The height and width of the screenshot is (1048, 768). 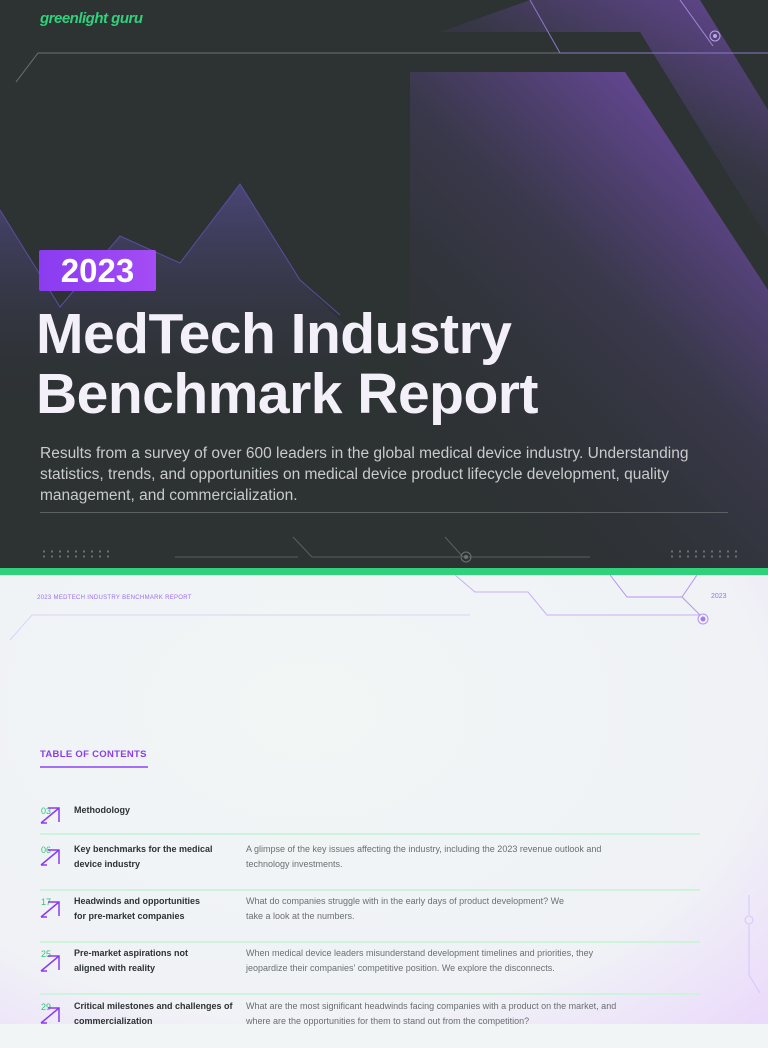 I want to click on running-header: 2023 MEDTECH INDUSTRY BENCHMARK REPORT, so click(x=114, y=598).